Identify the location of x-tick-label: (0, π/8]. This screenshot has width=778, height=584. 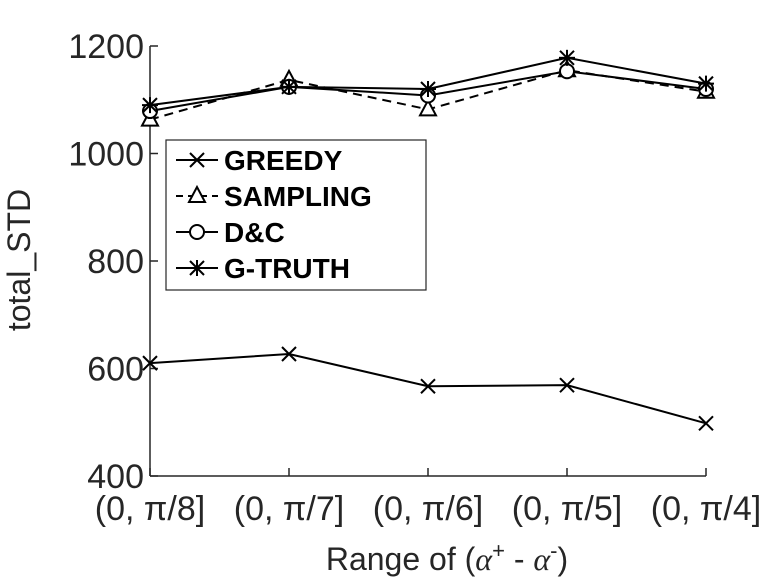
(150, 509).